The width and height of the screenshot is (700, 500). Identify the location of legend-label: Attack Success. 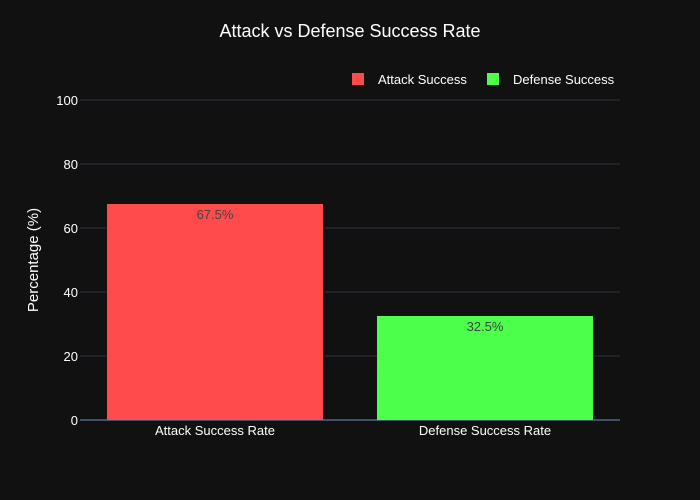
(422, 79).